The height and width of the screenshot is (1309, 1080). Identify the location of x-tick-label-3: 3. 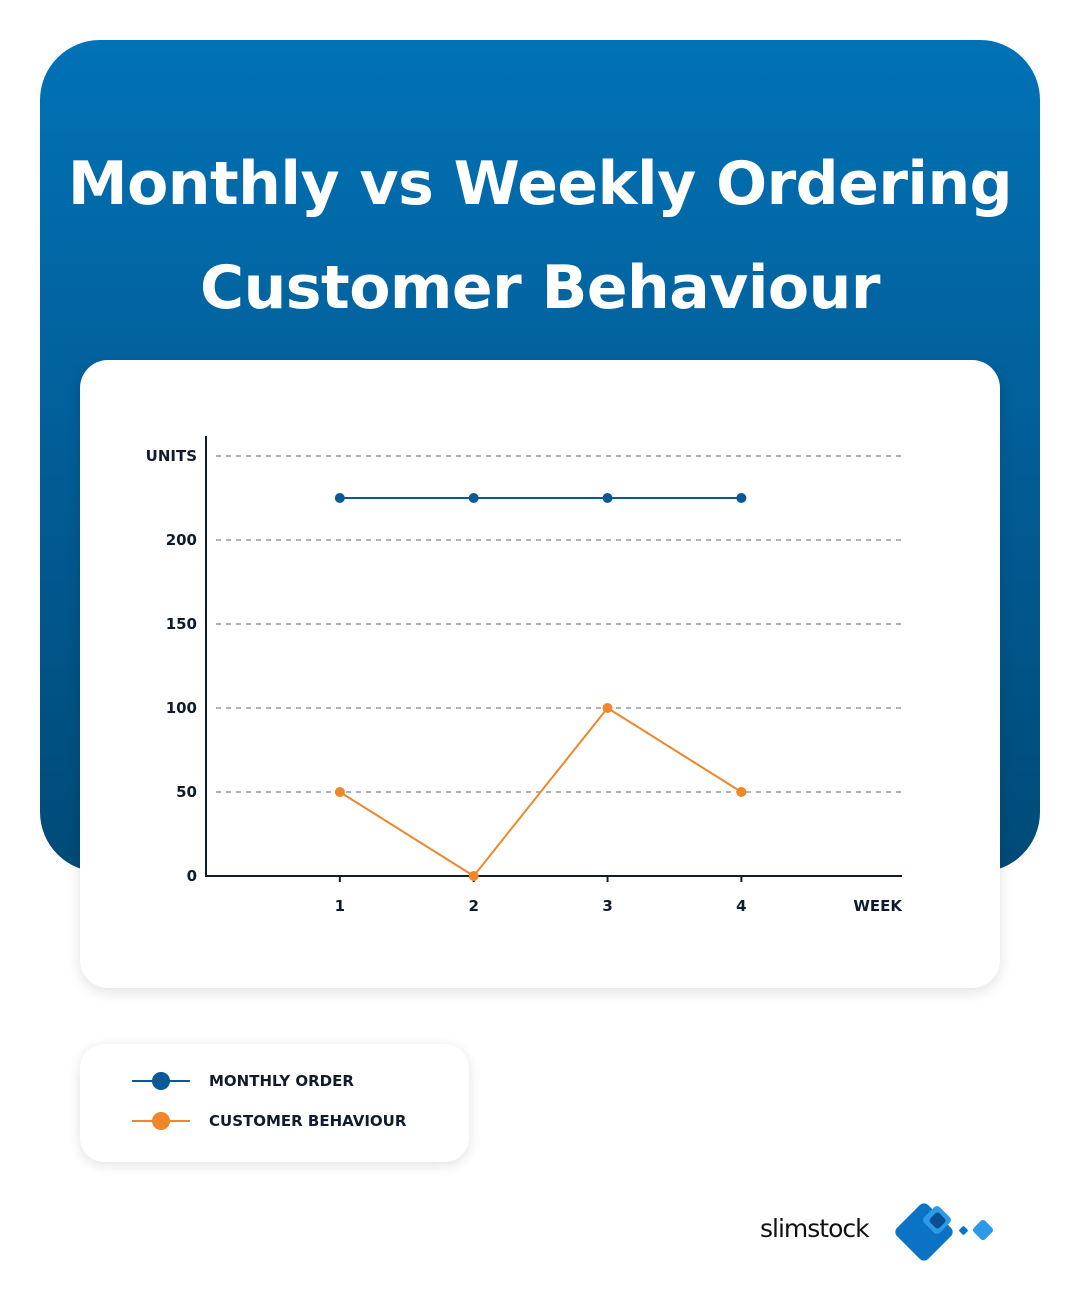
(607, 906).